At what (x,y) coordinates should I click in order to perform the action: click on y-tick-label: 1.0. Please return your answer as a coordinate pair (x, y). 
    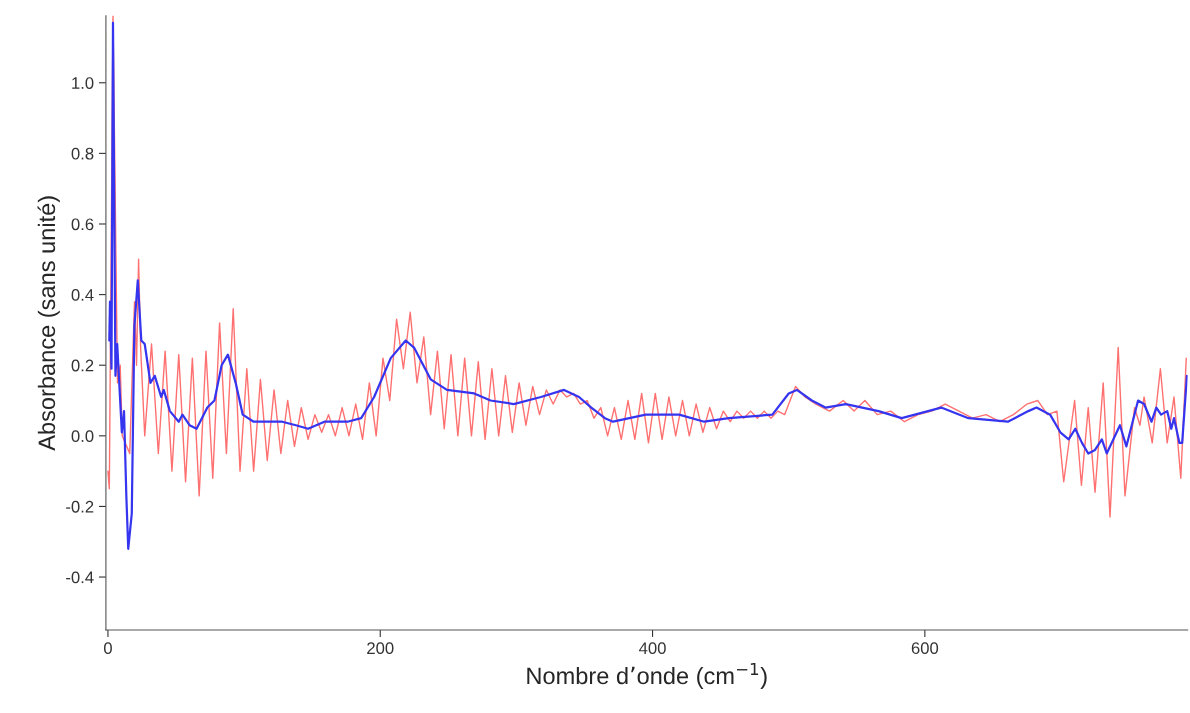
    Looking at the image, I should click on (83, 83).